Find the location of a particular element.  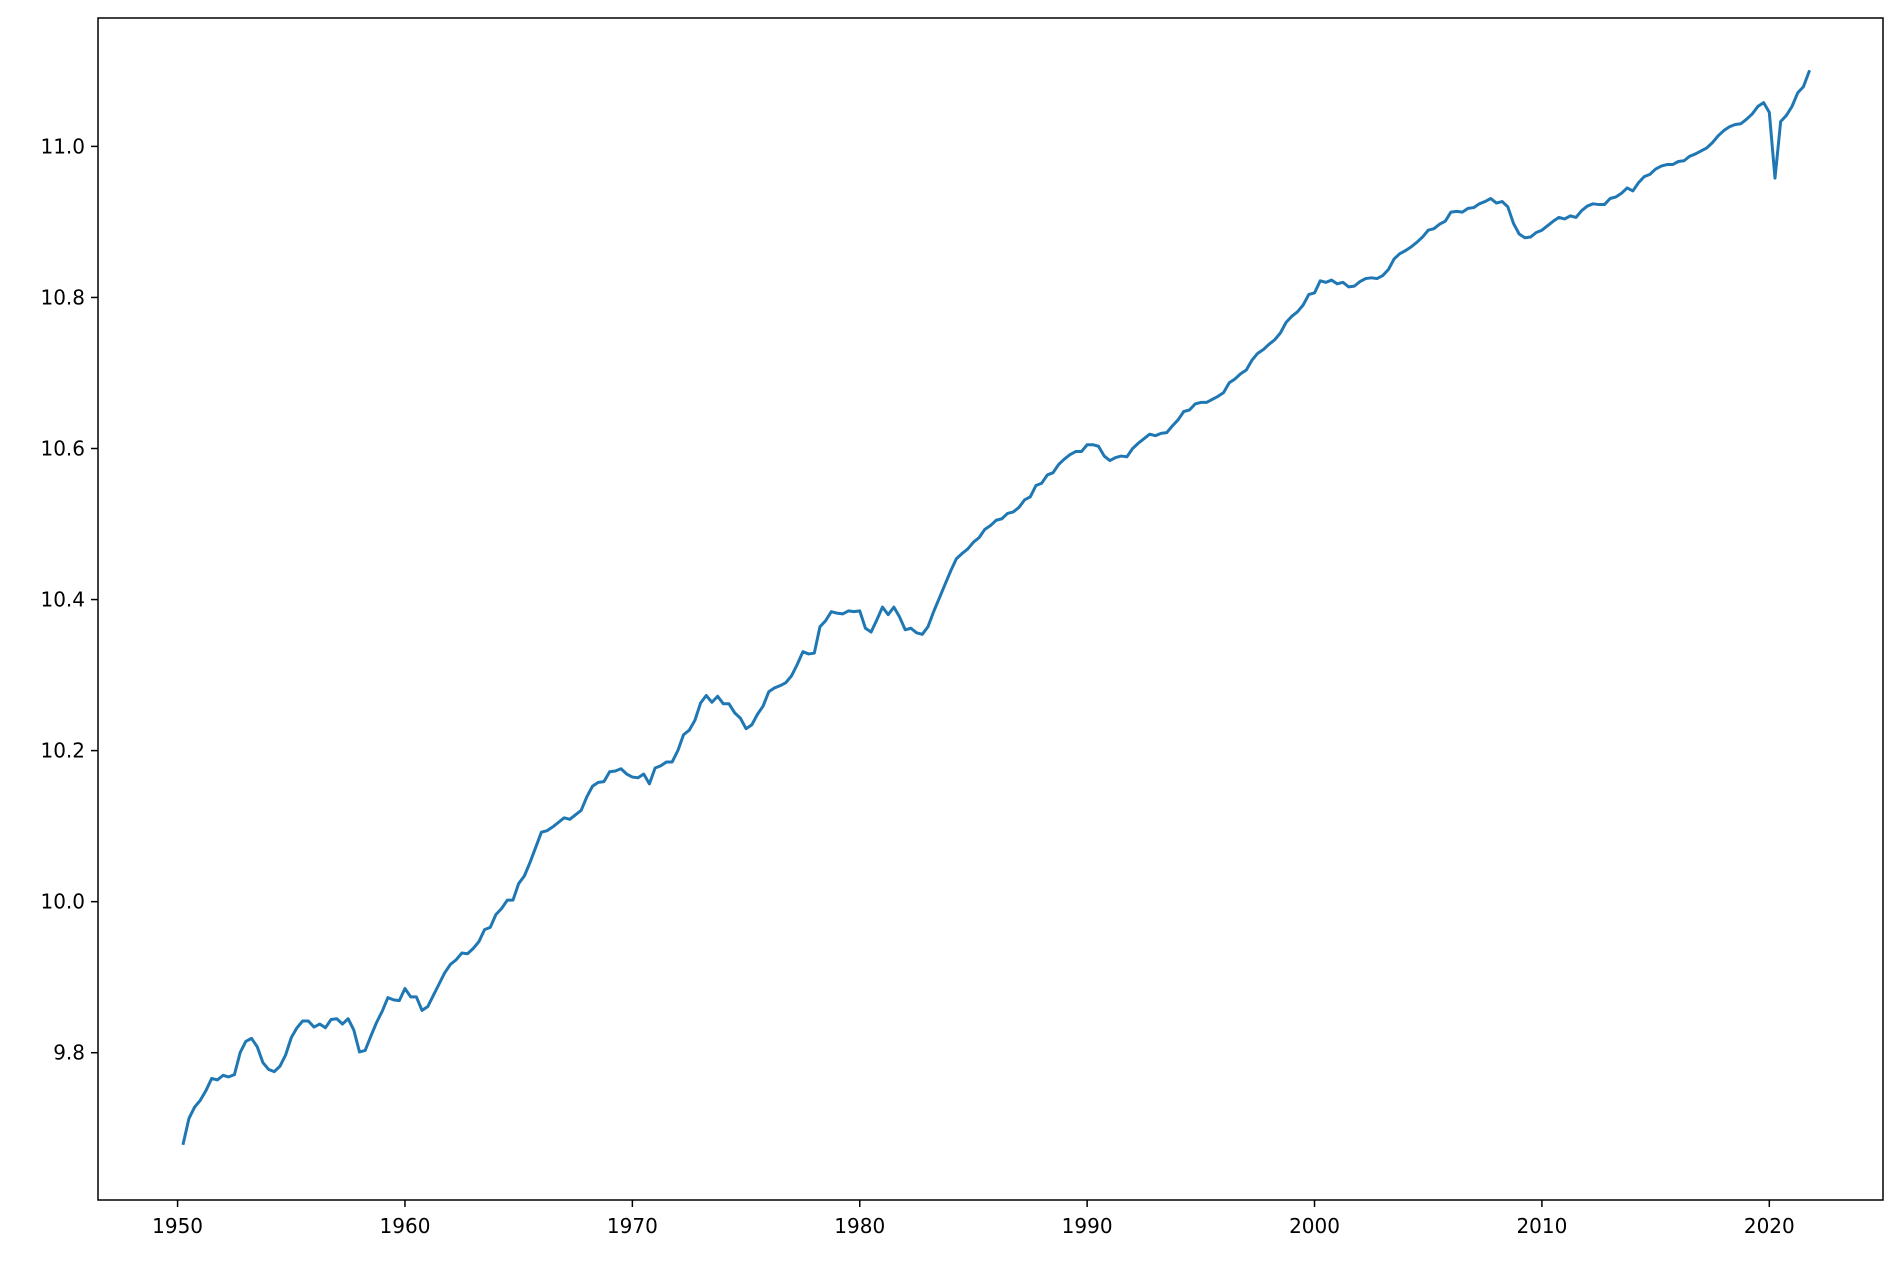

x-tick-label: 1950 is located at coordinates (177, 1226).